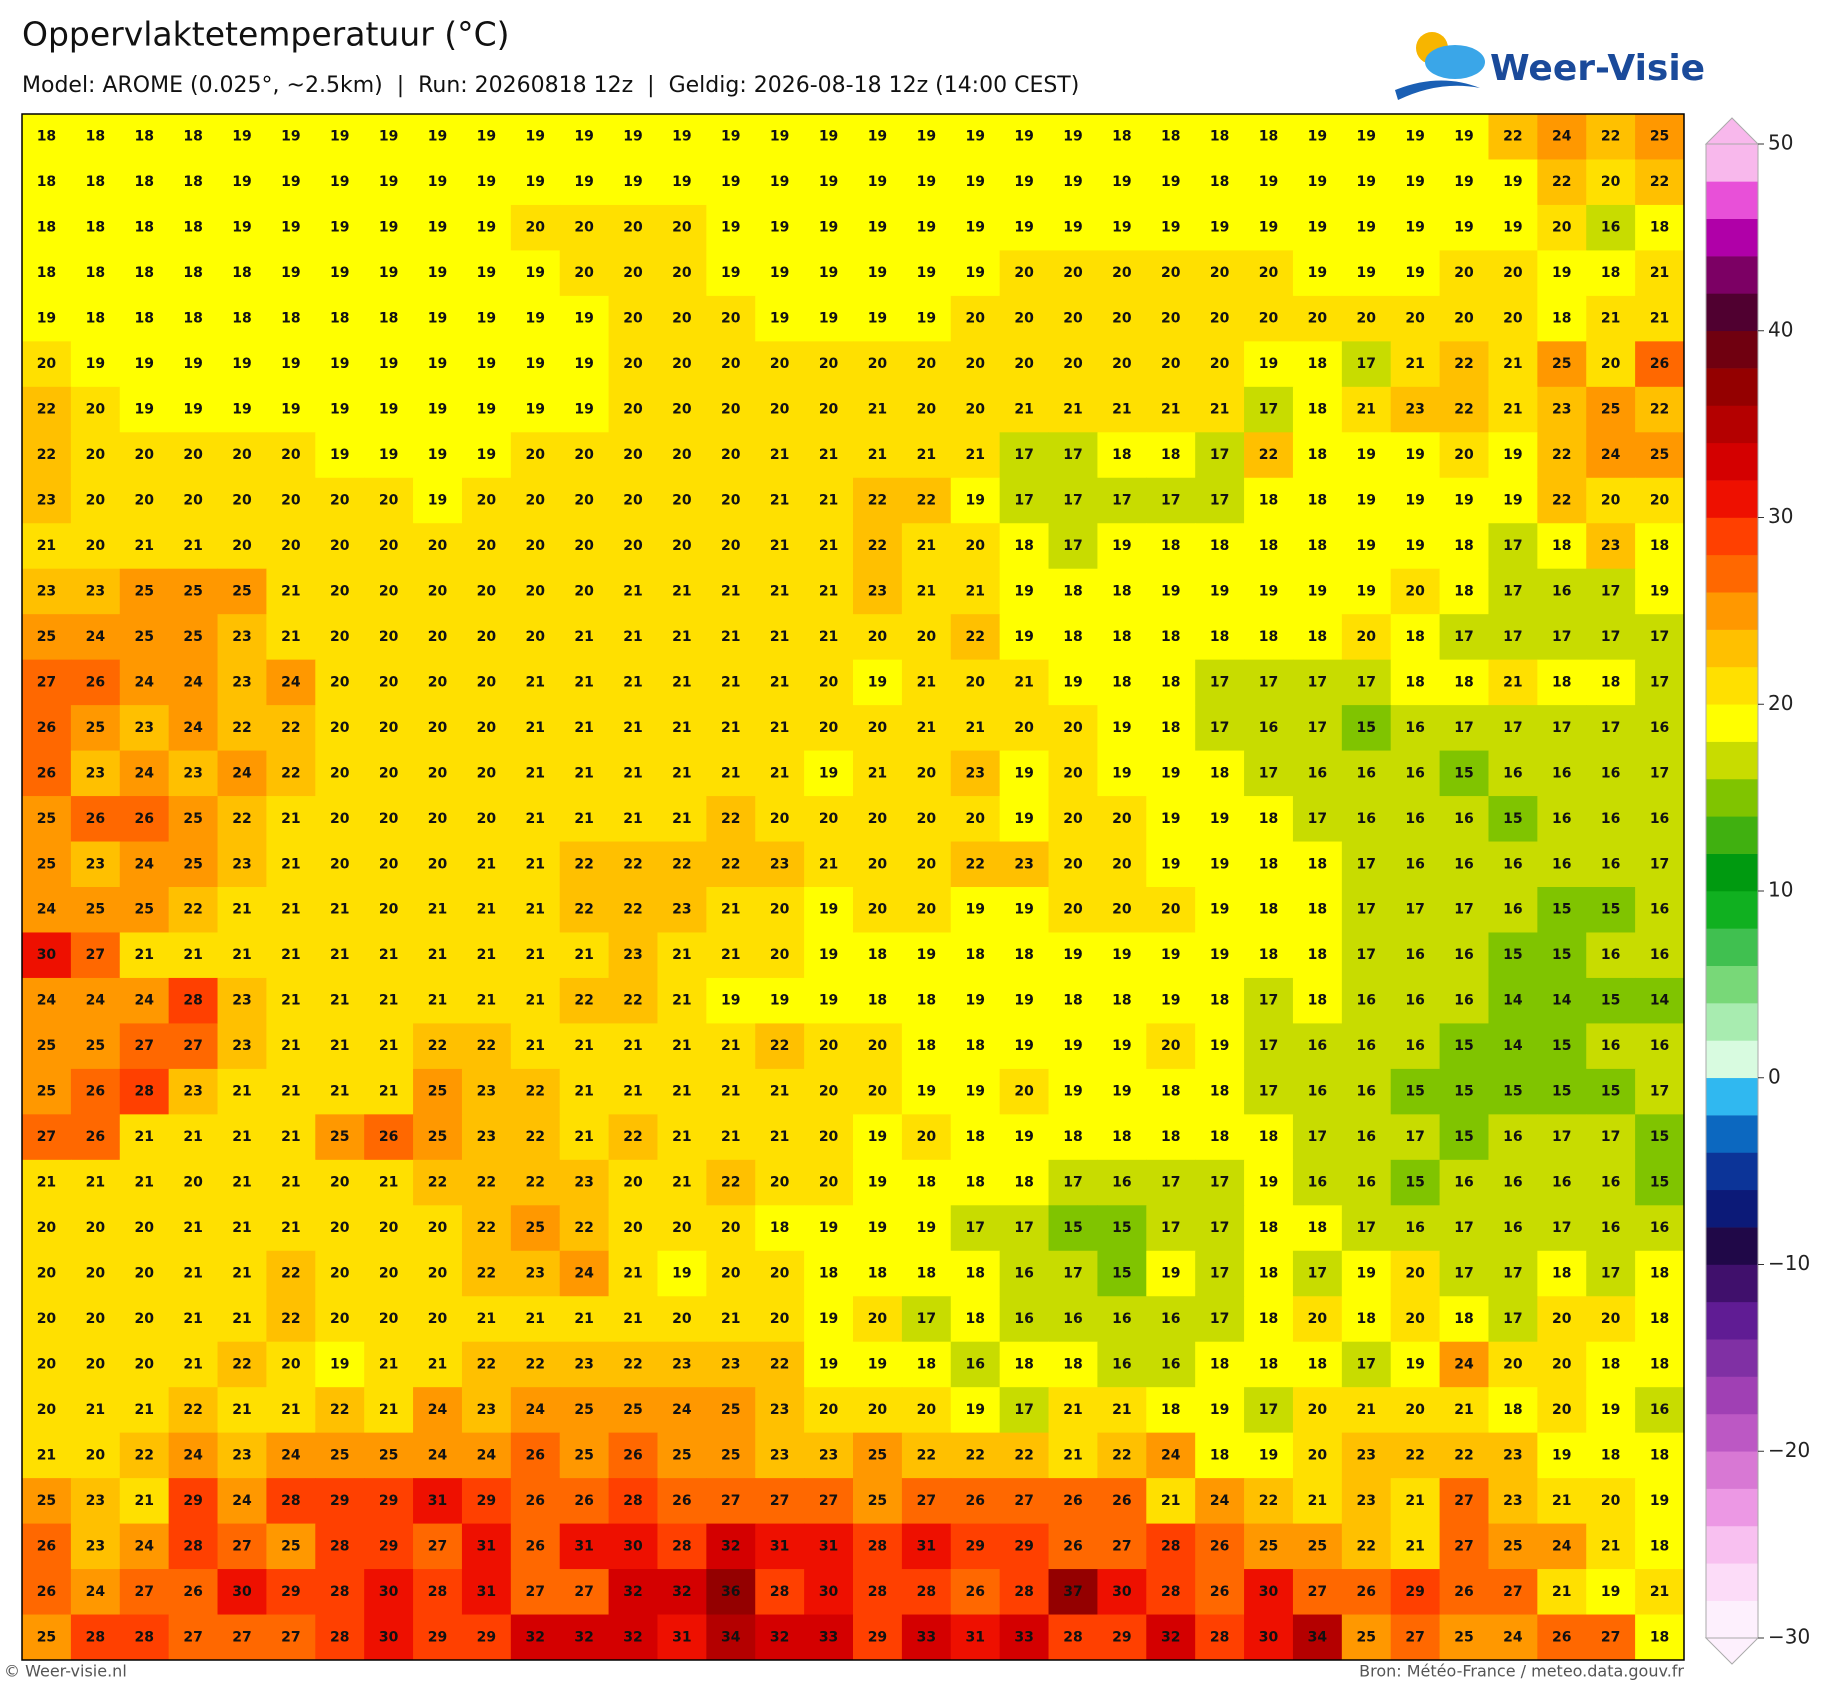 The width and height of the screenshot is (1824, 1681). Describe the element at coordinates (143, 1637) in the screenshot. I see `temperature-label: 28` at that location.